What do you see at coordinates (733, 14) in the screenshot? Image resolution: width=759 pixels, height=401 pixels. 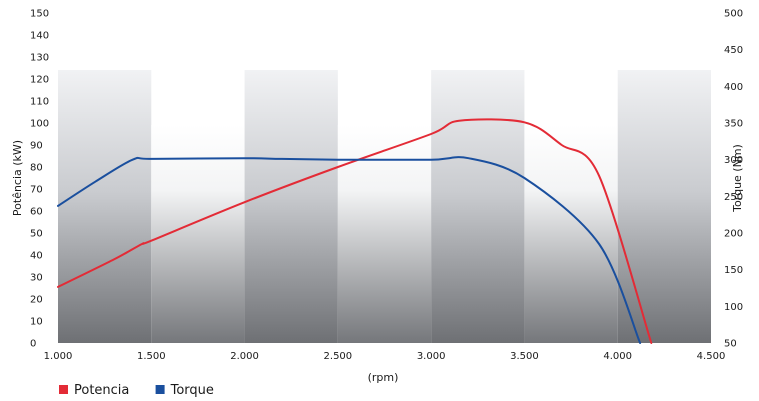 I see `y-right-tick-label: 500` at bounding box center [733, 14].